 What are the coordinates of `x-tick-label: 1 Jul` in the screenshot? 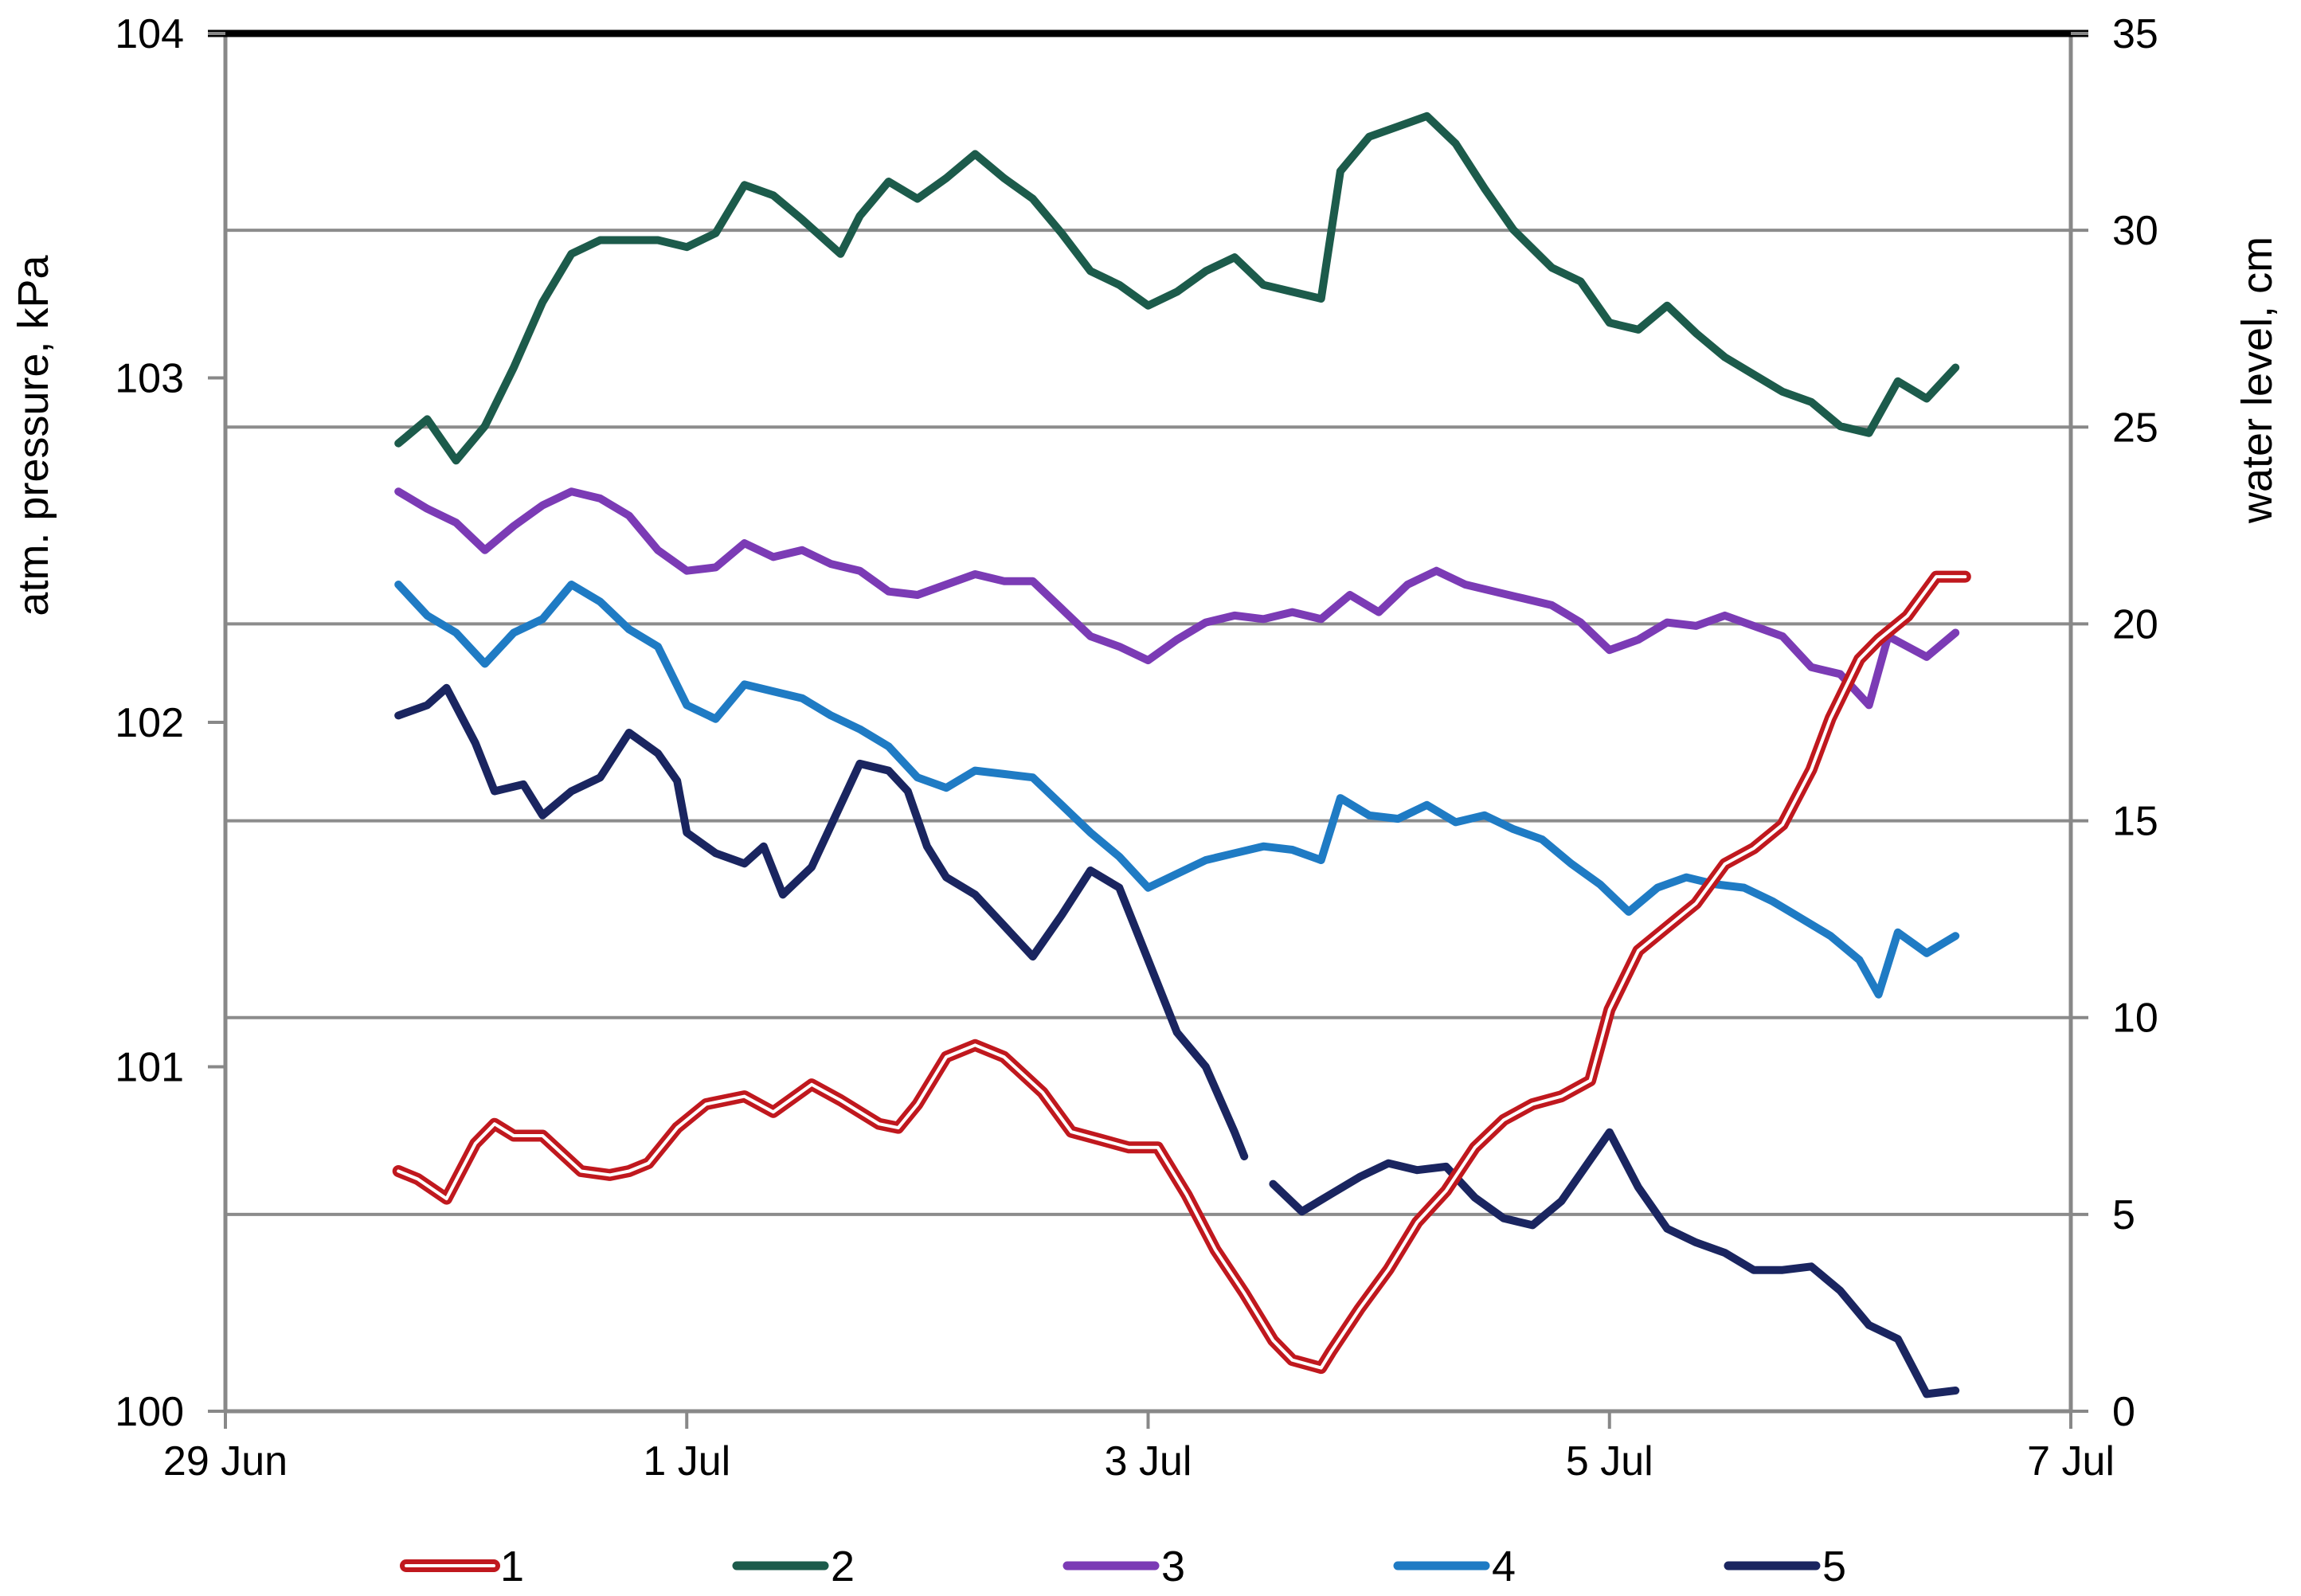 It's located at (687, 1461).